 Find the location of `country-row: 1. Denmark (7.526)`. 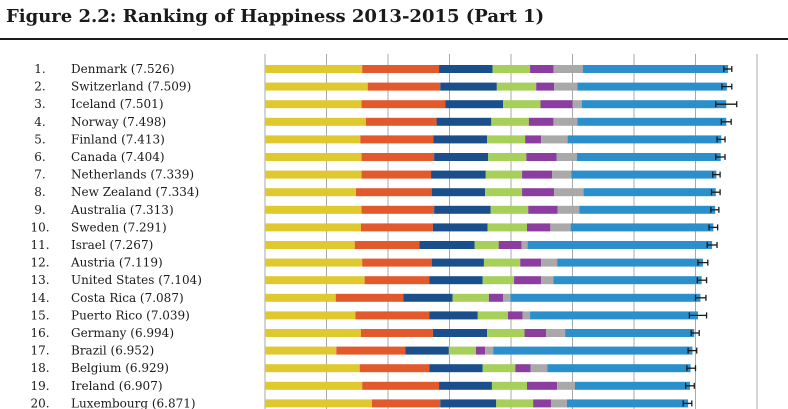

country-row: 1. Denmark (7.526) is located at coordinates (383, 69).